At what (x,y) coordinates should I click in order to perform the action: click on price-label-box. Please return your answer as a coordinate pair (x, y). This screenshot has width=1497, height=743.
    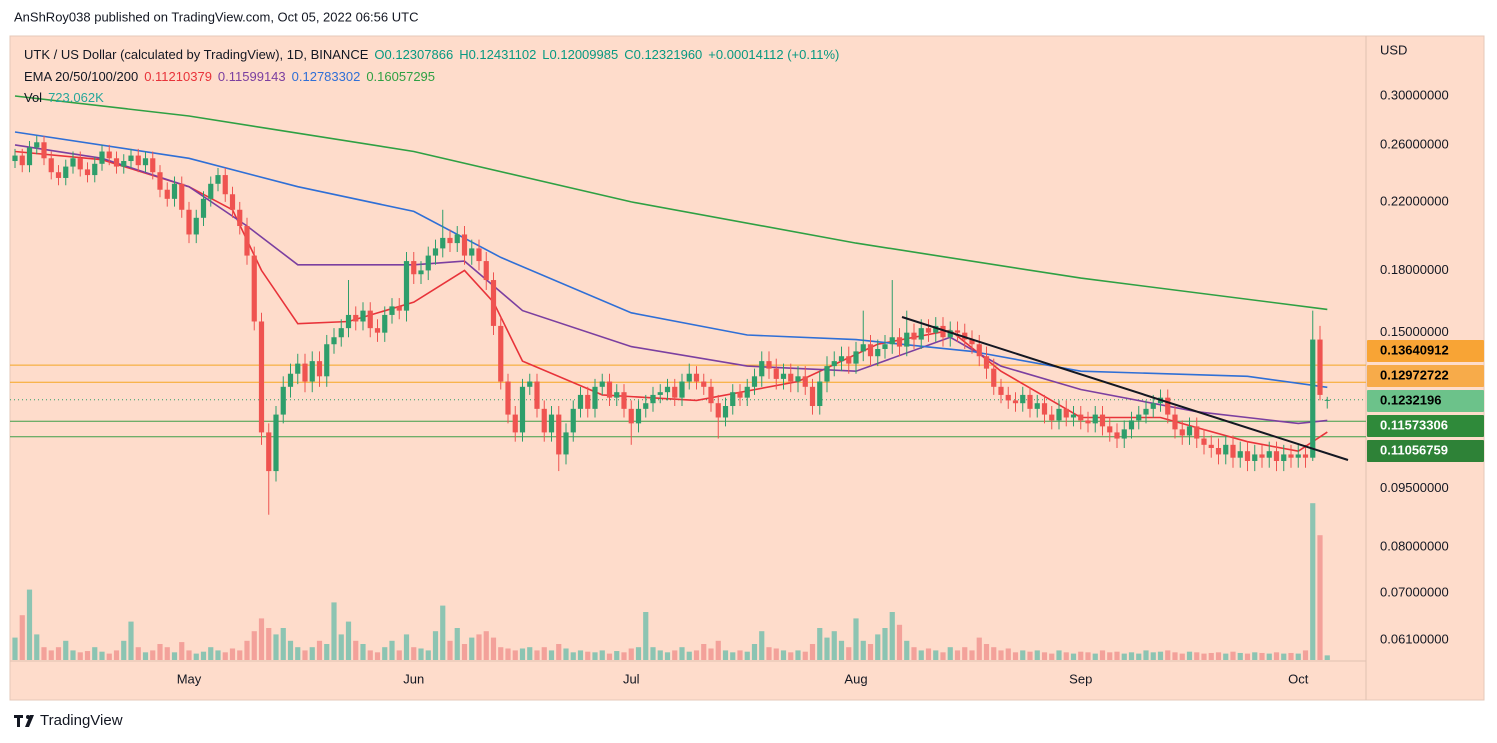
    Looking at the image, I should click on (1425, 376).